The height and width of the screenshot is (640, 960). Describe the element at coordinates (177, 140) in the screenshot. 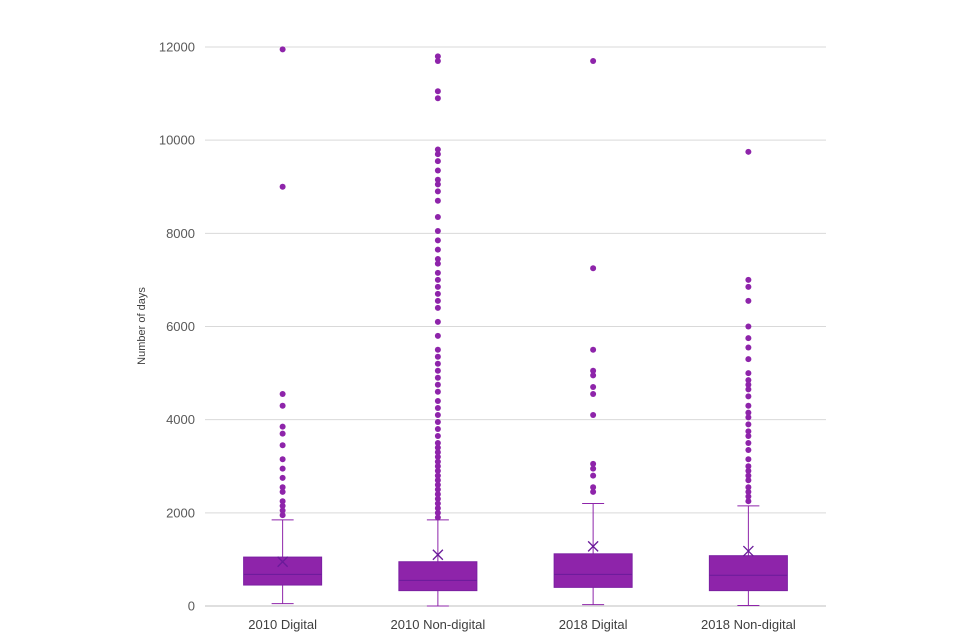

I see `y-tick-label: 10000` at that location.